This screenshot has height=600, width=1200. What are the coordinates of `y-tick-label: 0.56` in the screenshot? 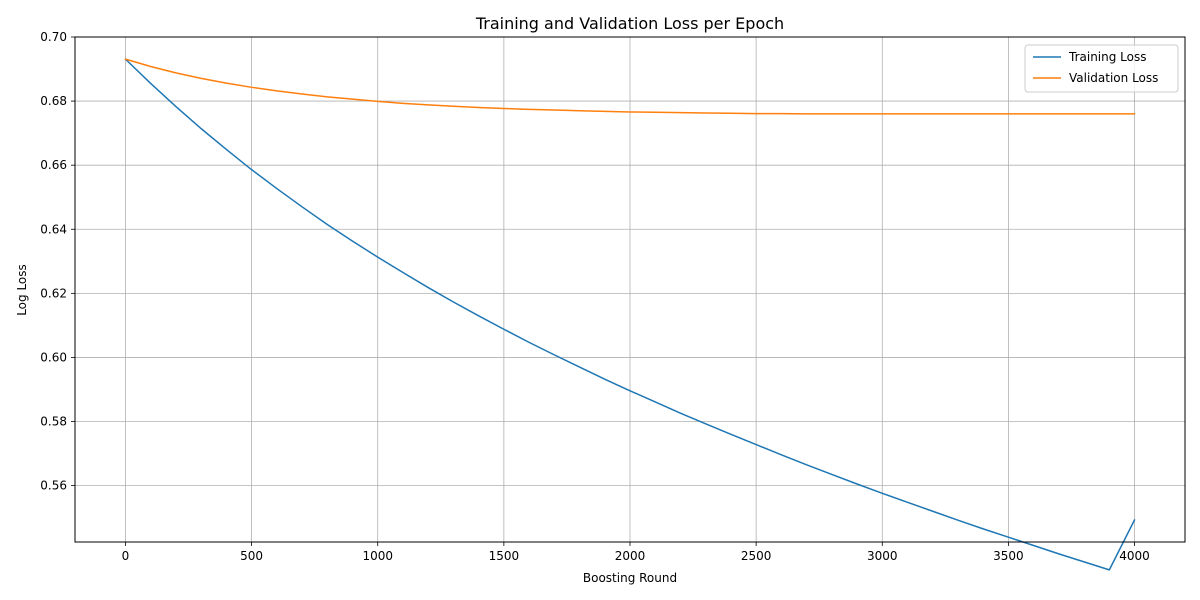 It's located at (53, 486).